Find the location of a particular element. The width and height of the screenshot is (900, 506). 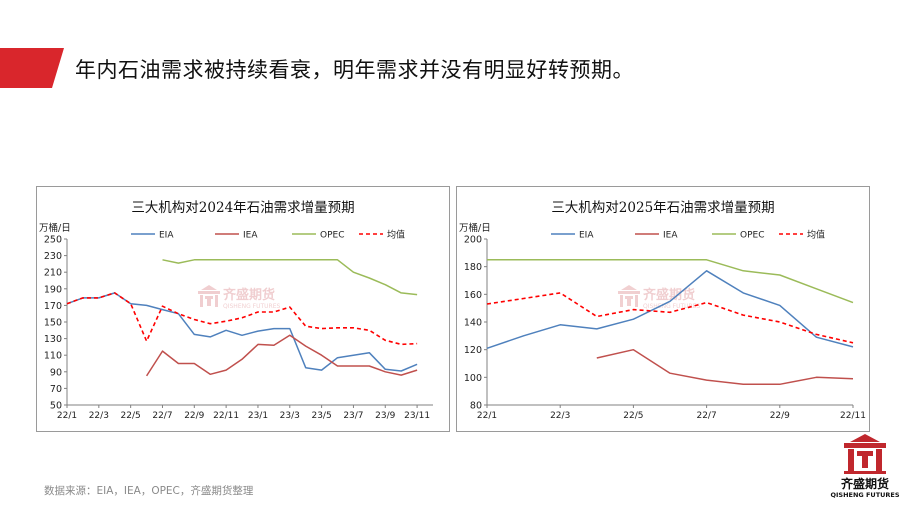

chart-title: 三大机构对2024年石油需求增量预期 is located at coordinates (242, 208).